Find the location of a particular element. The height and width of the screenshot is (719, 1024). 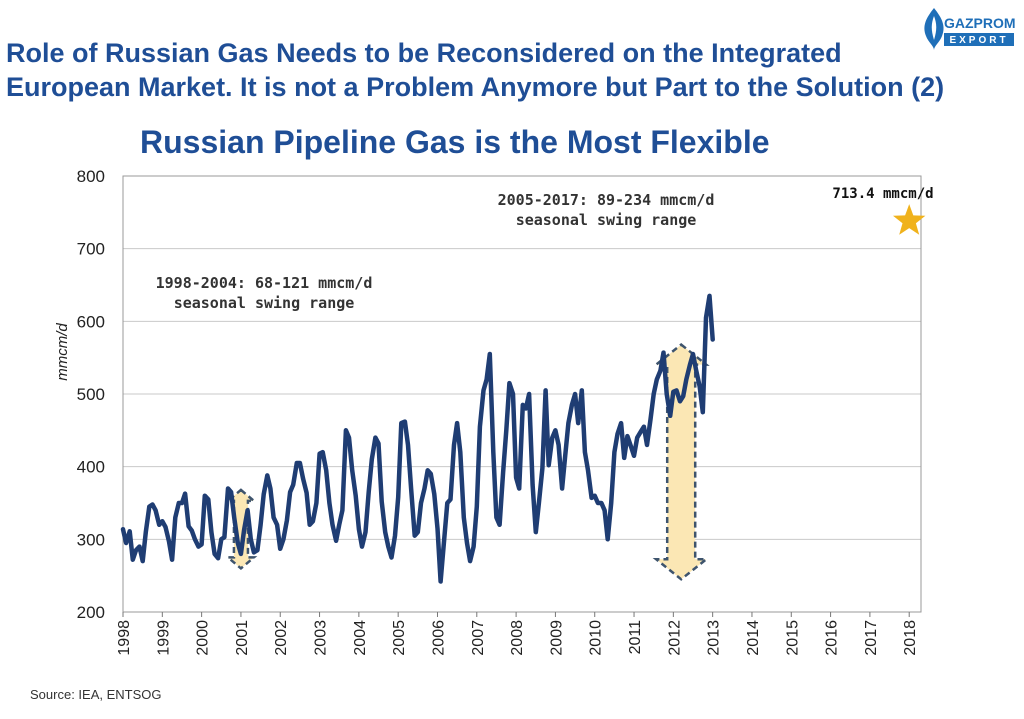

gazprom-export-logo: GAZPROM EXPORT is located at coordinates (970, 29).